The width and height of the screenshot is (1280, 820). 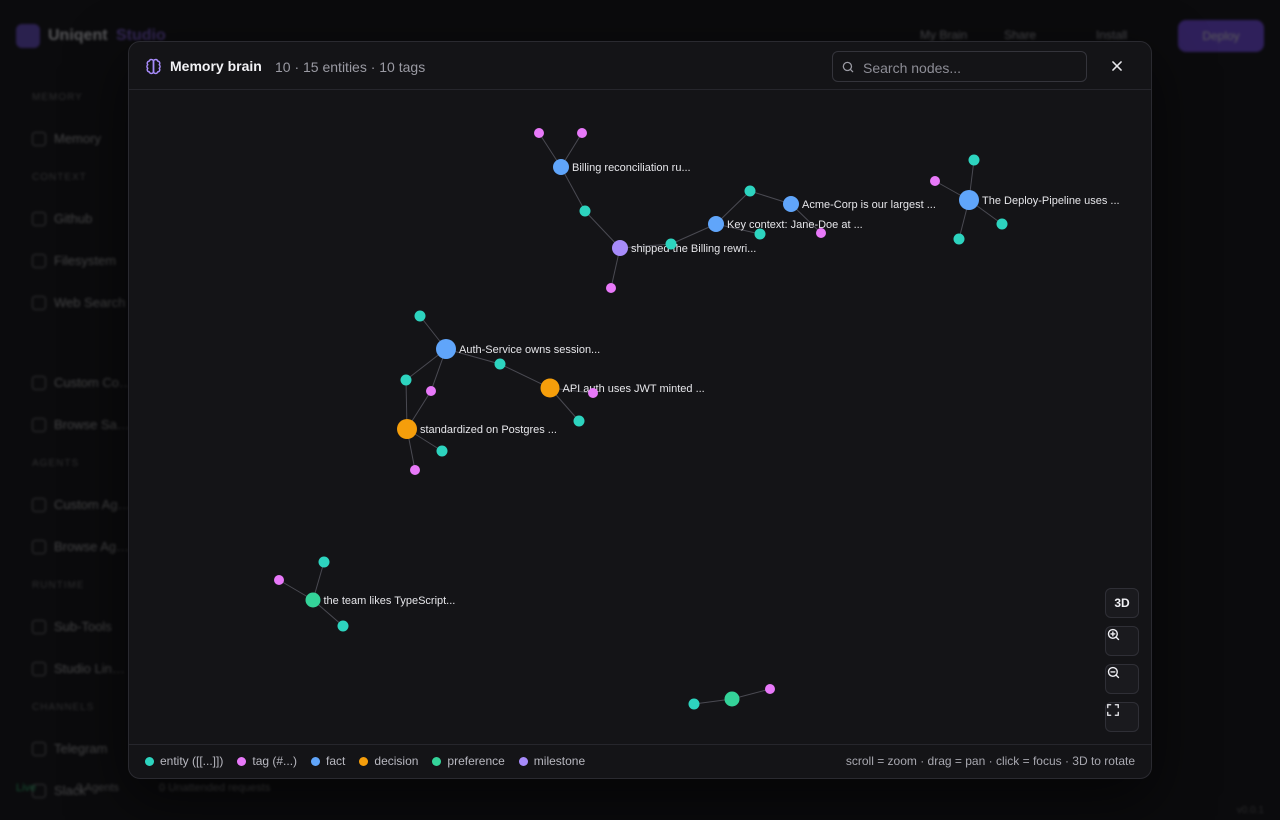 I want to click on zoom-out-button, so click(x=1122, y=679).